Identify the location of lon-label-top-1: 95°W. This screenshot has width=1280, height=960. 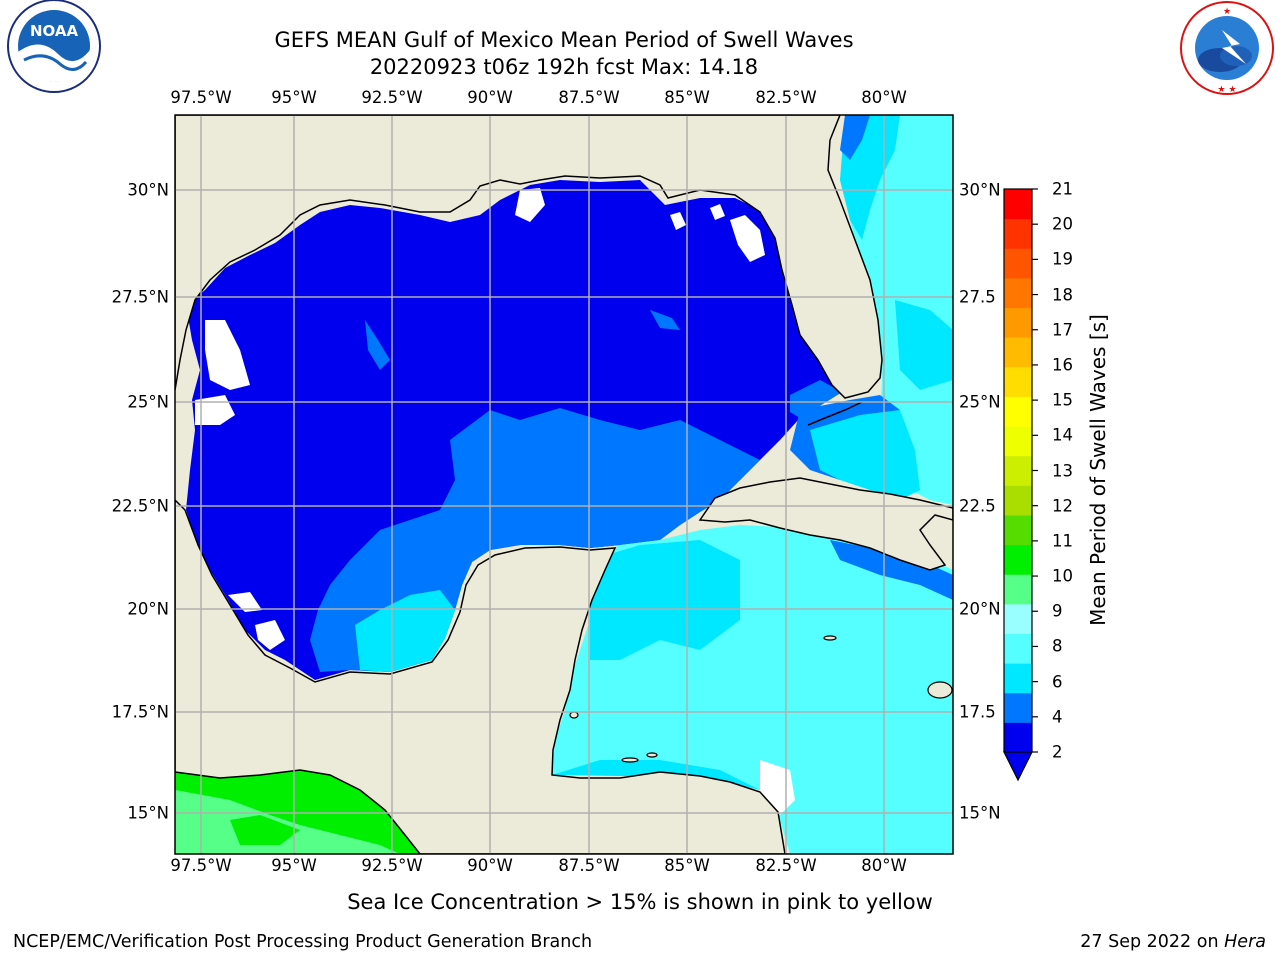
(294, 97).